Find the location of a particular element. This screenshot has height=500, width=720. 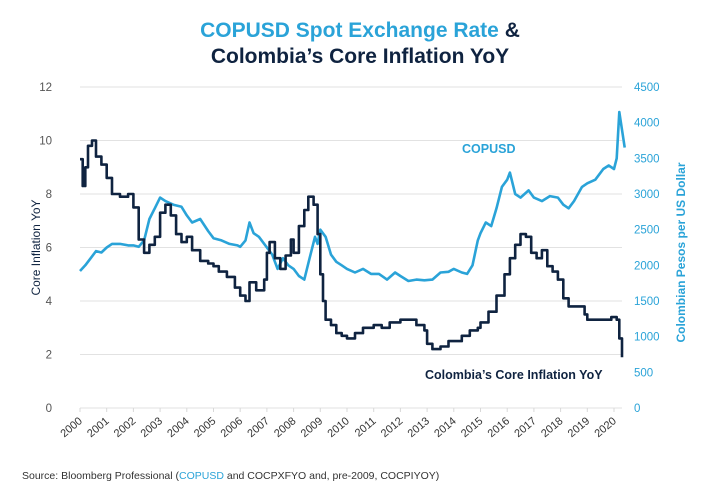

x-tick-label: 2008 is located at coordinates (285, 427).